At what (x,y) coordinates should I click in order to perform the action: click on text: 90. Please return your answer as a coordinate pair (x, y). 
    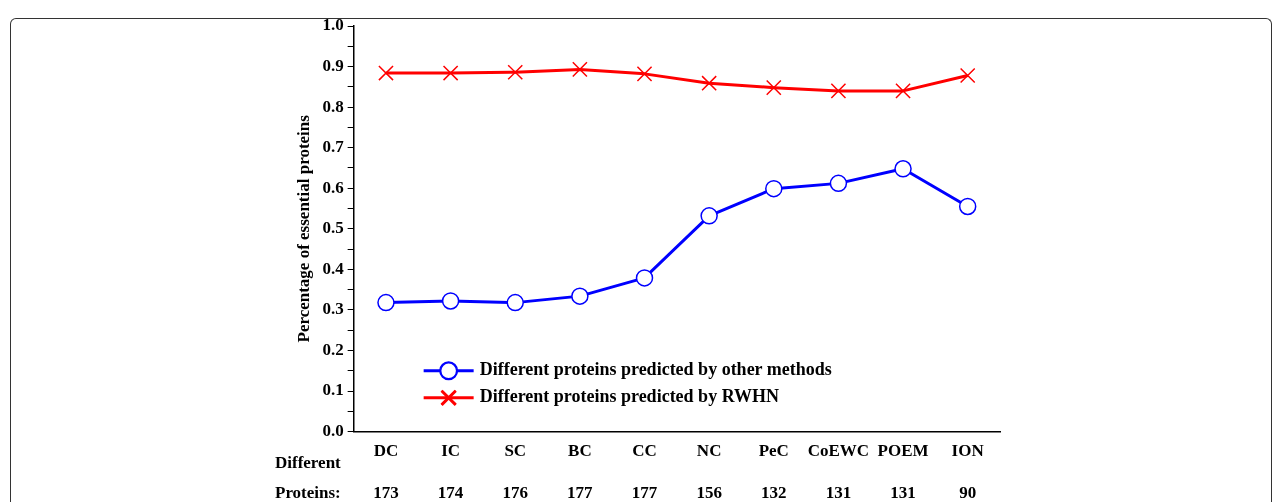
    Looking at the image, I should click on (968, 492).